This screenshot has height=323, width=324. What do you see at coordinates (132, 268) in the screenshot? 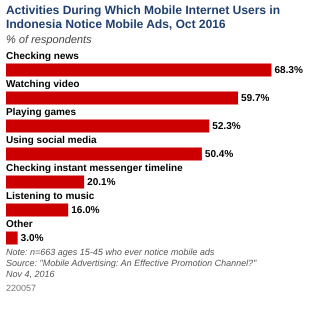
I see `source-note: Source: "Mobile Advertising: An Effective Promotion Channel?" Nov 4, 2016` at bounding box center [132, 268].